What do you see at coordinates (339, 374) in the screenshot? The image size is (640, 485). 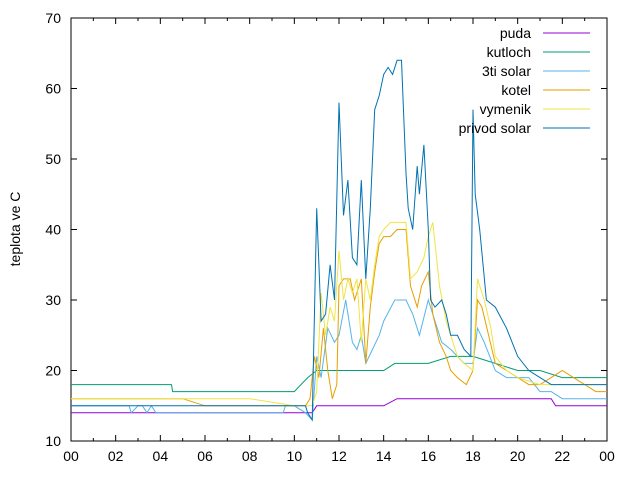 I see `series-line-kutloch` at bounding box center [339, 374].